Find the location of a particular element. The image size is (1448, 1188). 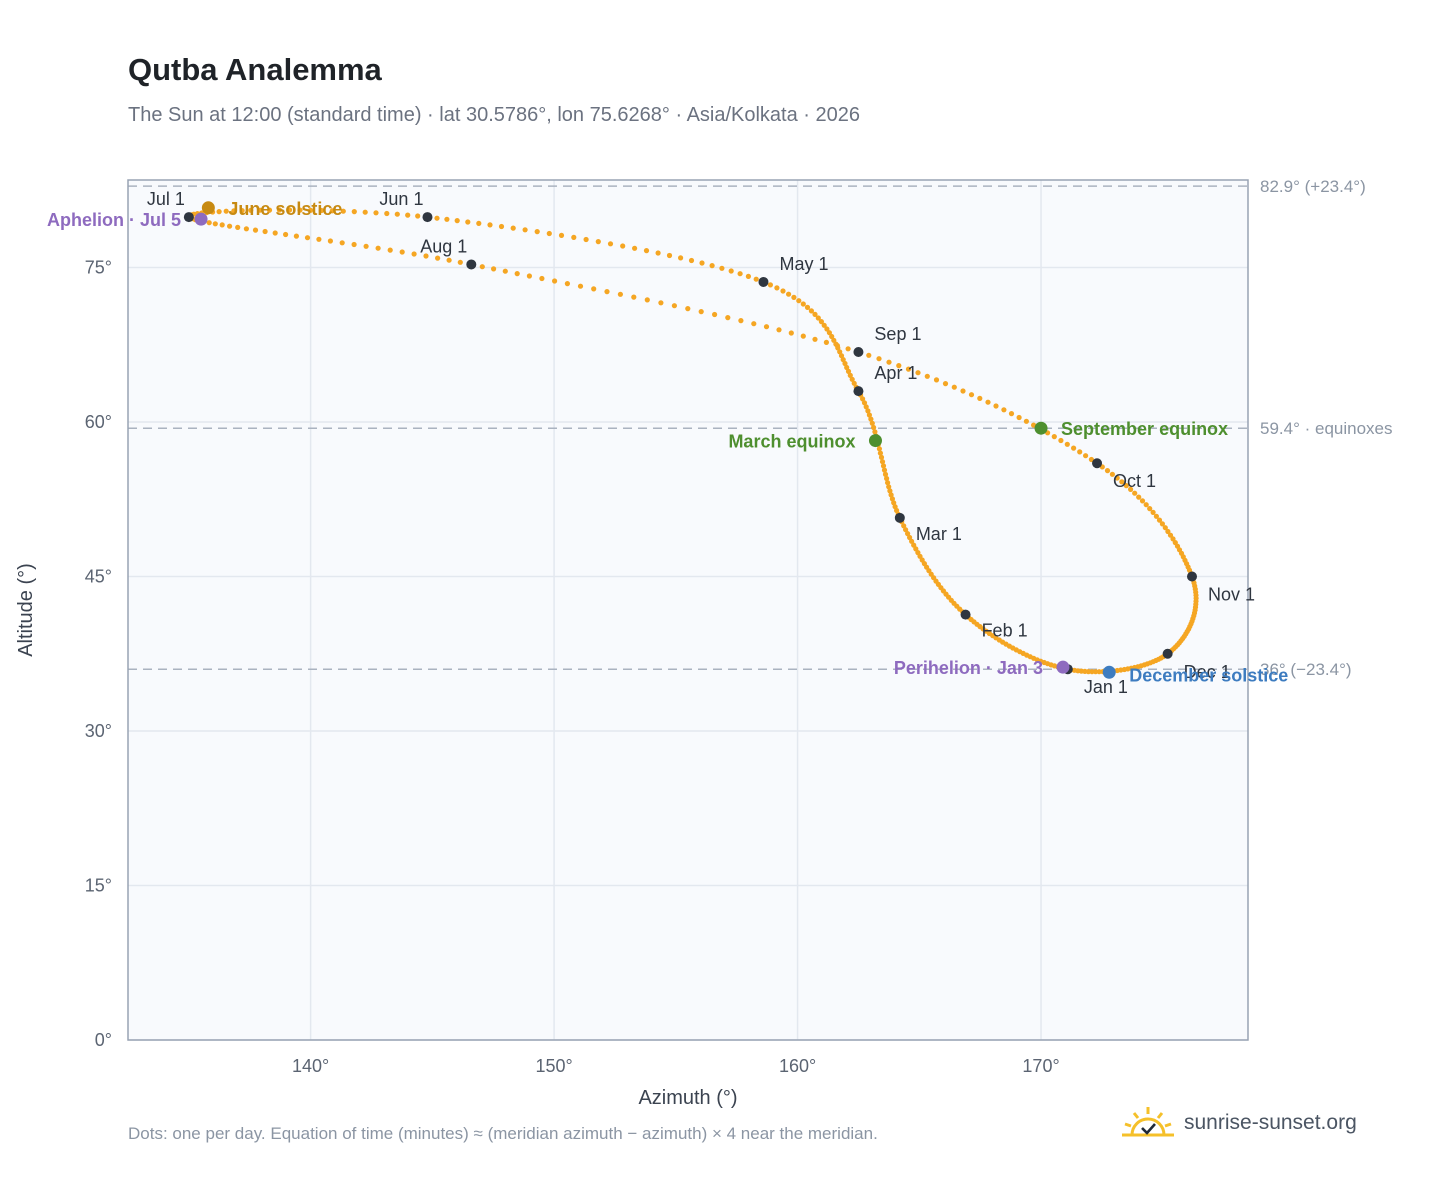

reference-line-label: 59.4° · equinoxes is located at coordinates (1326, 428).